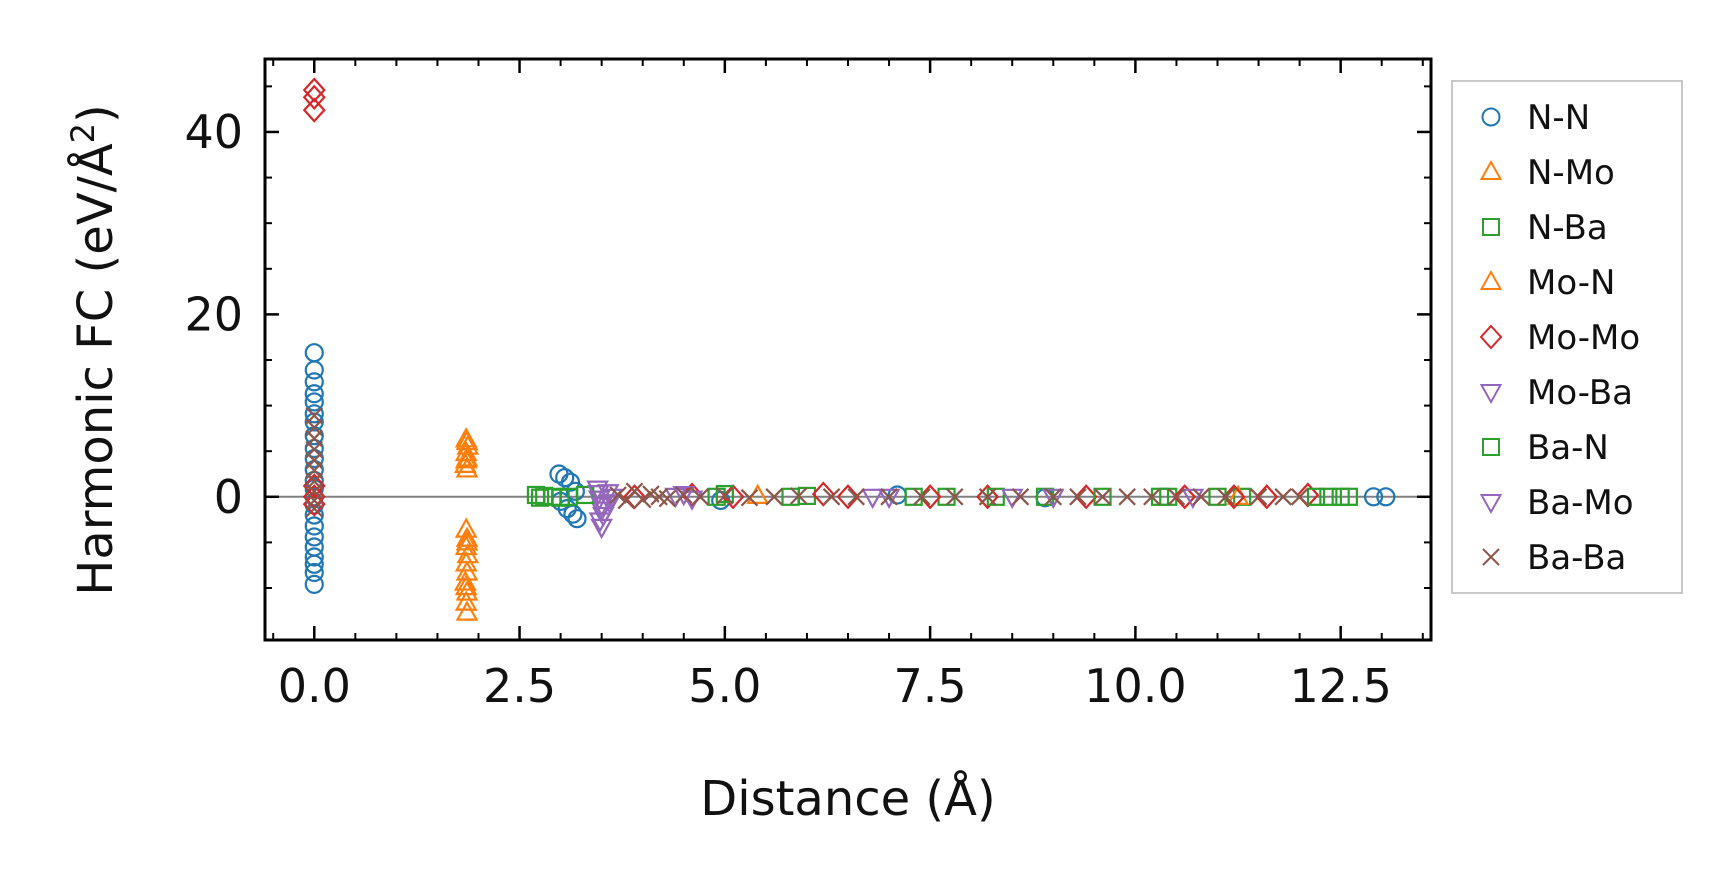 The height and width of the screenshot is (883, 1736). I want to click on legend-item: Mo-Ba, so click(1556, 393).